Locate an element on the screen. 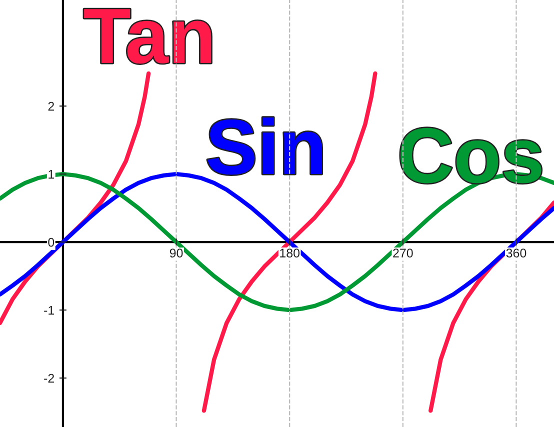 This screenshot has height=427, width=554. x-tick-label: 360 is located at coordinates (516, 253).